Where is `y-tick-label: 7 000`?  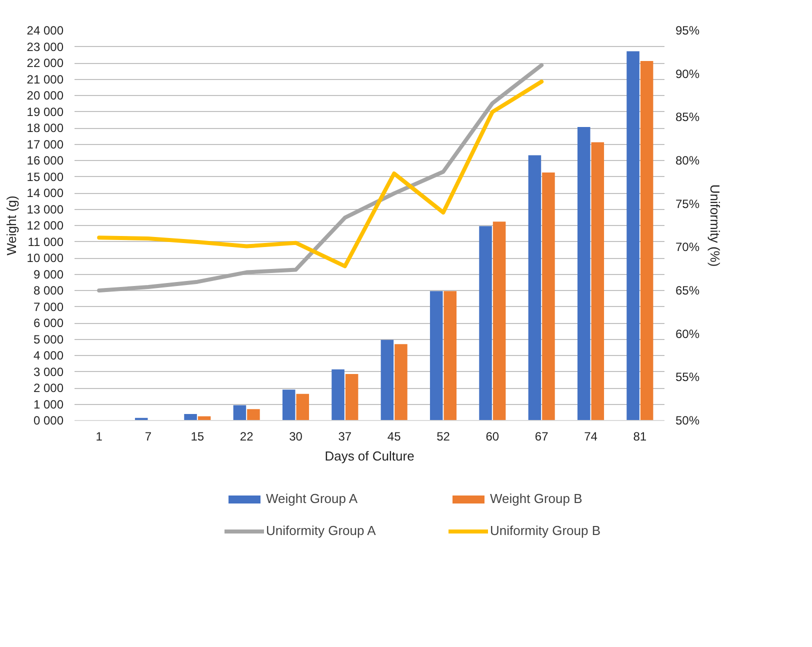 y-tick-label: 7 000 is located at coordinates (48, 307).